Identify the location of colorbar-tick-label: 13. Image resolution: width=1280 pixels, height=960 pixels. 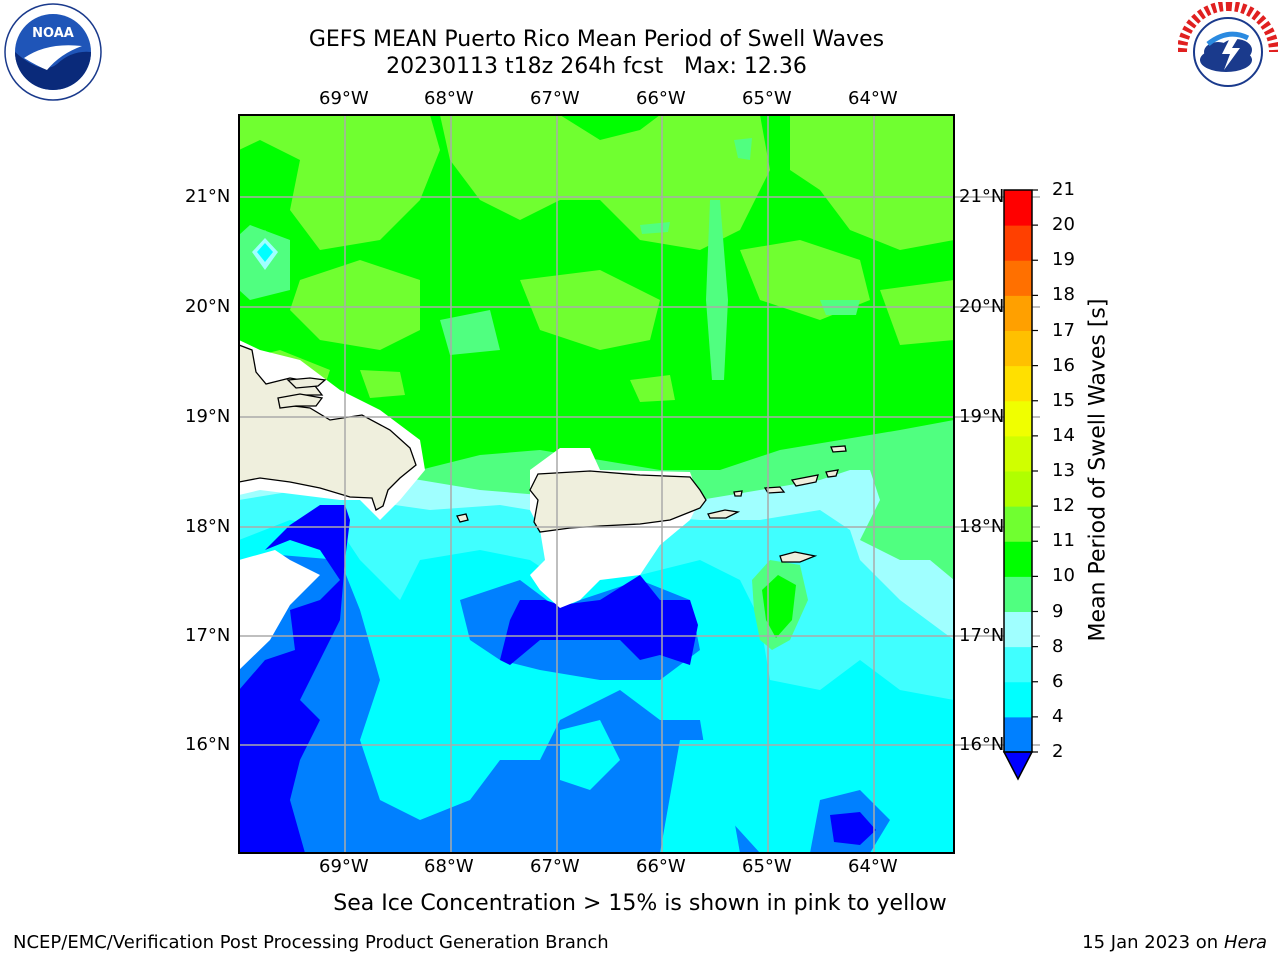
(1063, 470).